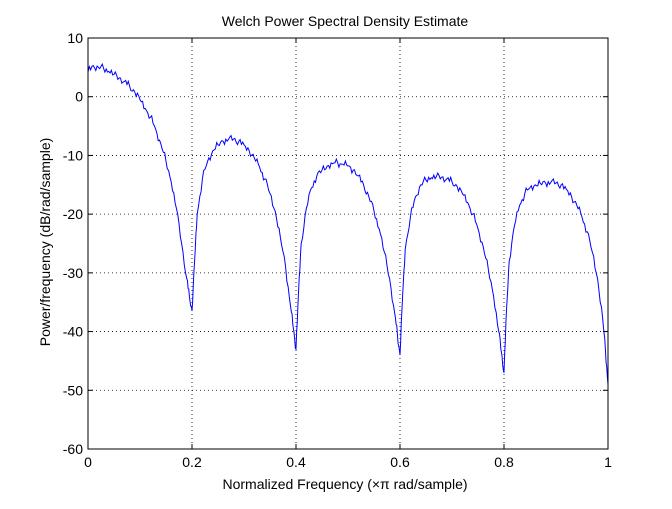  What do you see at coordinates (504, 462) in the screenshot?
I see `x-tick-label: 0.8` at bounding box center [504, 462].